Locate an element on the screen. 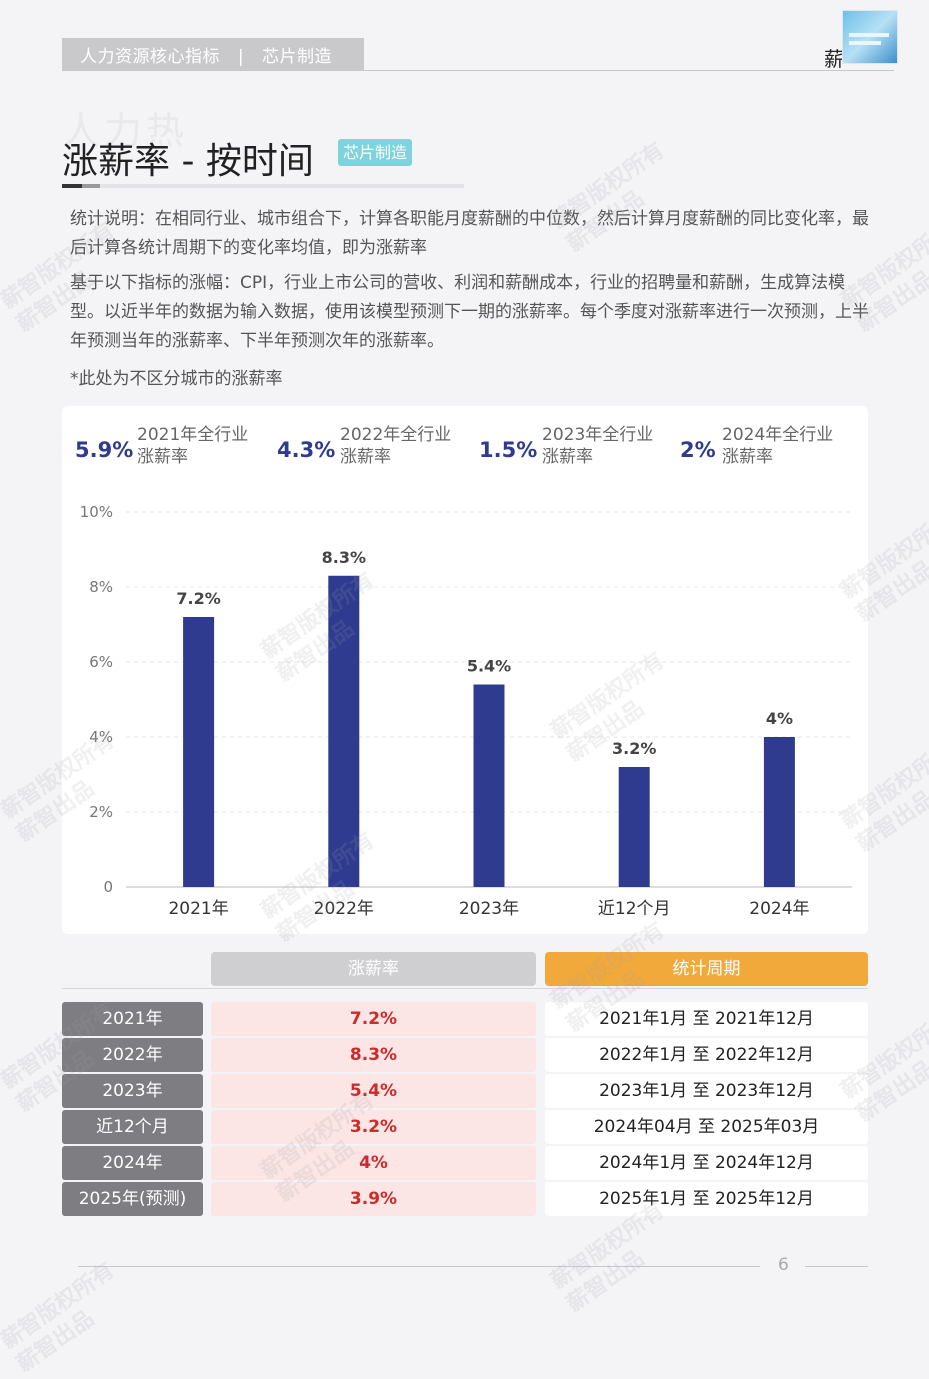  footer-divider-right is located at coordinates (836, 1266).